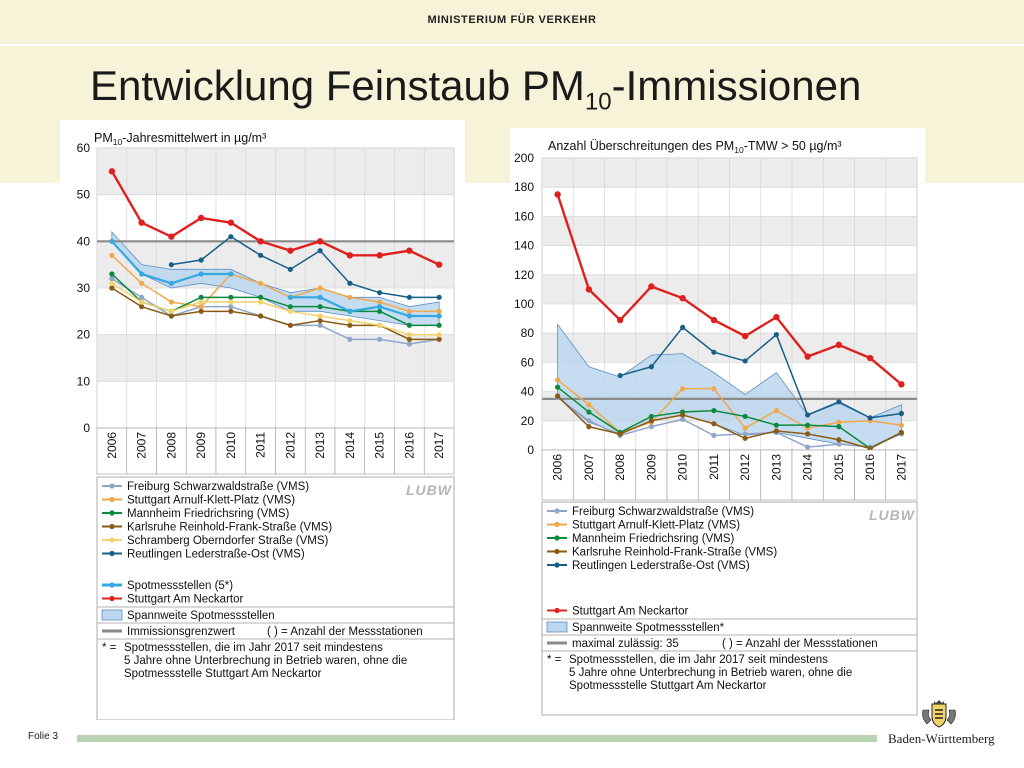  Describe the element at coordinates (84, 148) in the screenshot. I see `y-tick-label: 60` at that location.